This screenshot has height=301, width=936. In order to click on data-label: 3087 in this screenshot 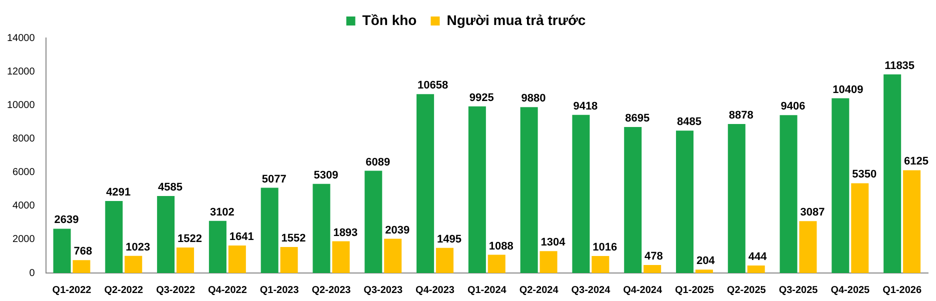, I will do `click(812, 212)`.